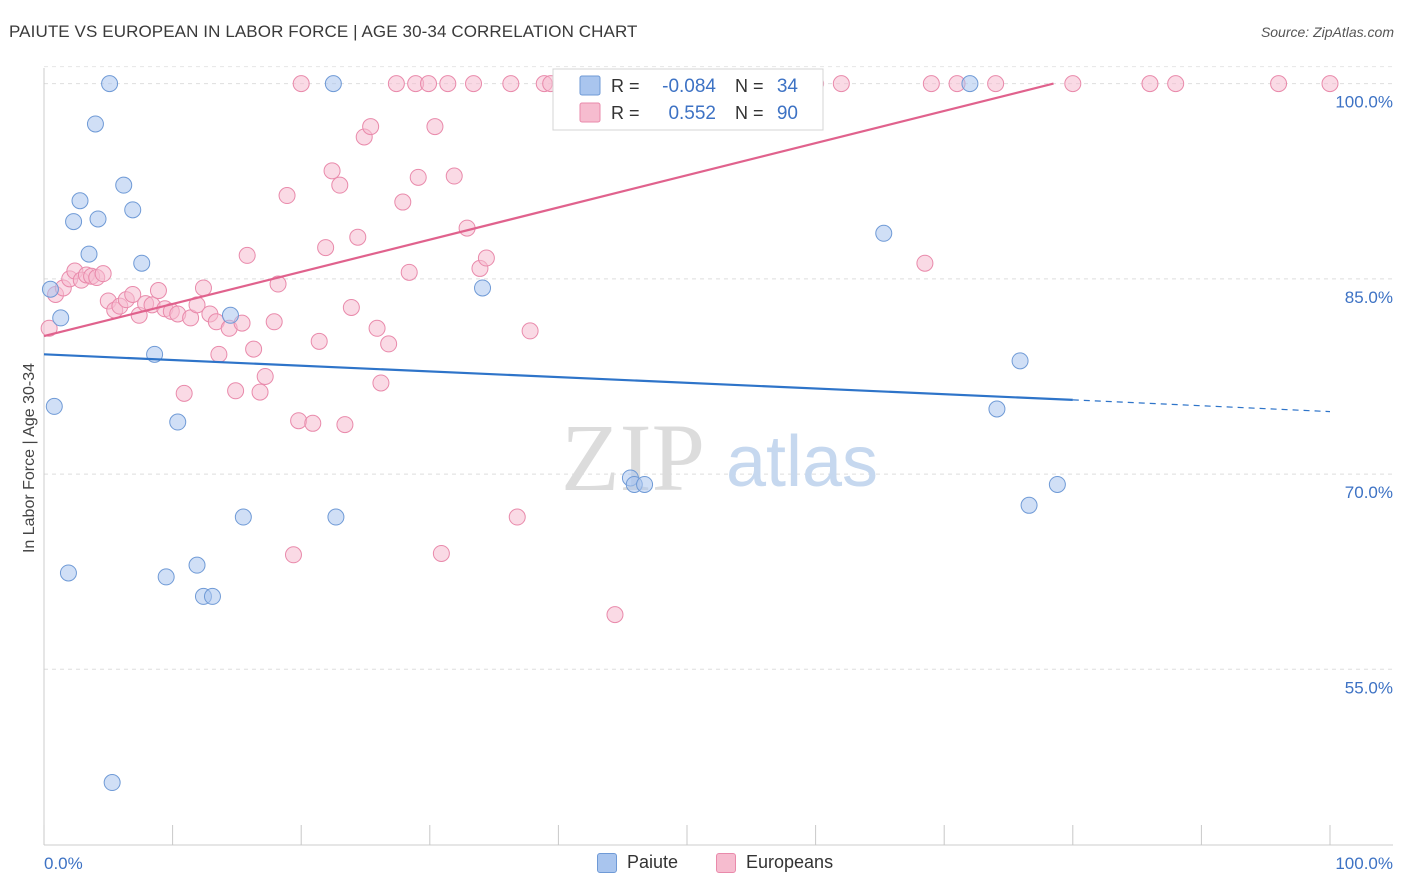 This screenshot has height=892, width=1406. What do you see at coordinates (719, 457) in the screenshot?
I see `watermark: ZIP atlas` at bounding box center [719, 457].